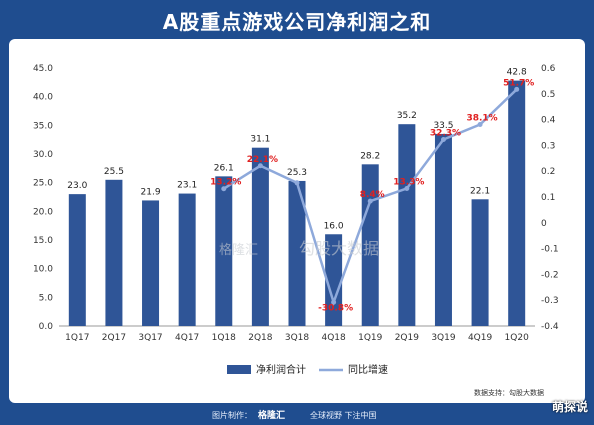 Image resolution: width=594 pixels, height=425 pixels. Describe the element at coordinates (43, 98) in the screenshot. I see `y-left-tick-label: 40.0` at that location.